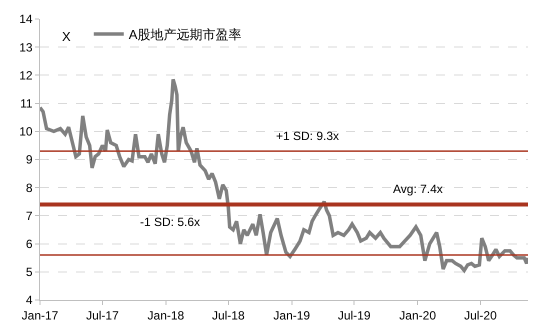 The width and height of the screenshot is (550, 330). What do you see at coordinates (291, 315) in the screenshot?
I see `x-tick-label: Jan-19` at bounding box center [291, 315].